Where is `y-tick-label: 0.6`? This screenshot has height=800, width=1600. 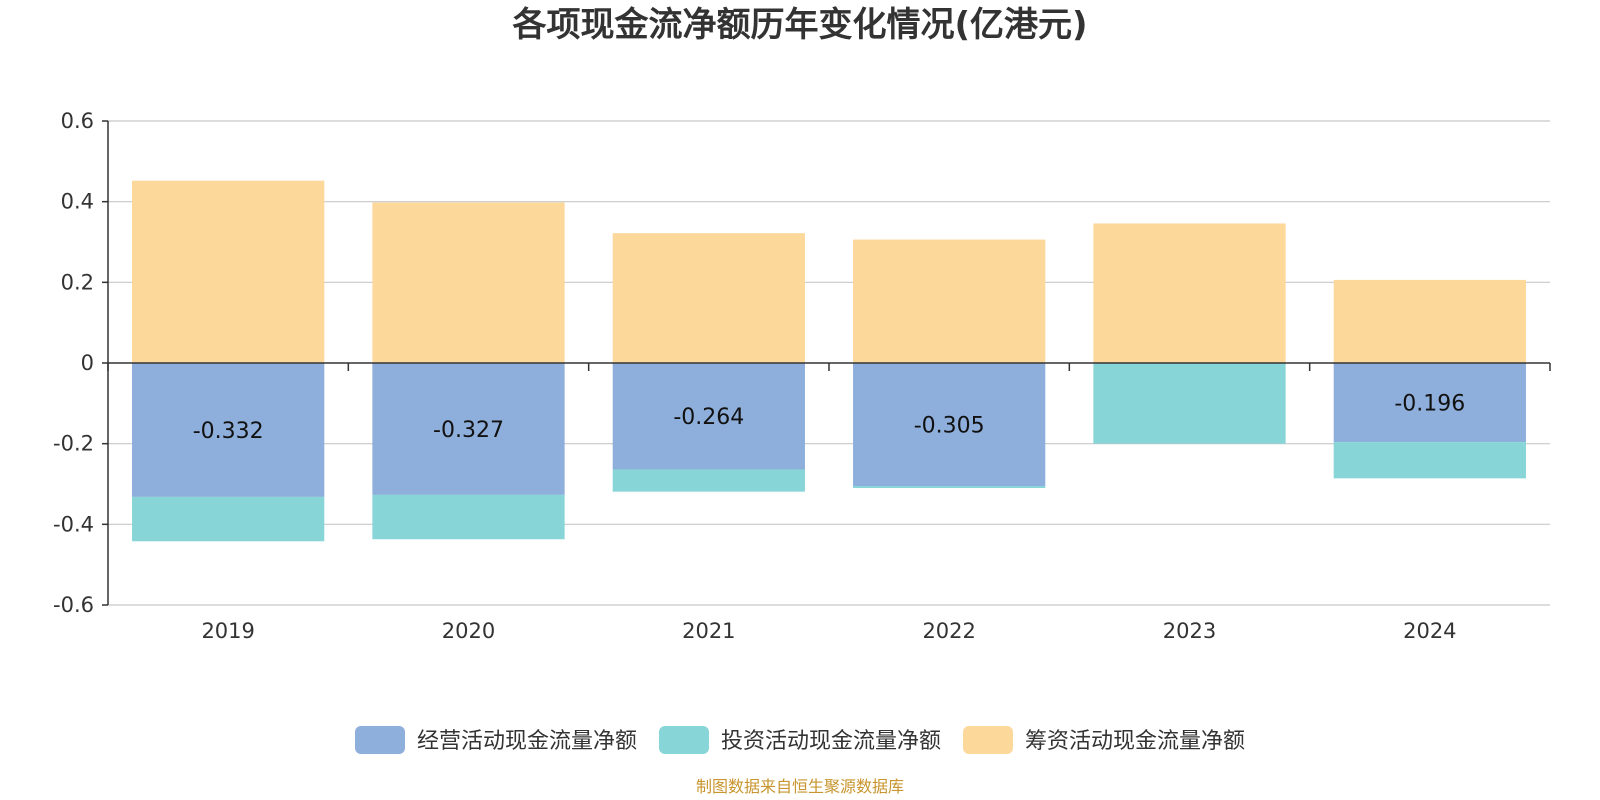
y-tick-label: 0.6 is located at coordinates (77, 121).